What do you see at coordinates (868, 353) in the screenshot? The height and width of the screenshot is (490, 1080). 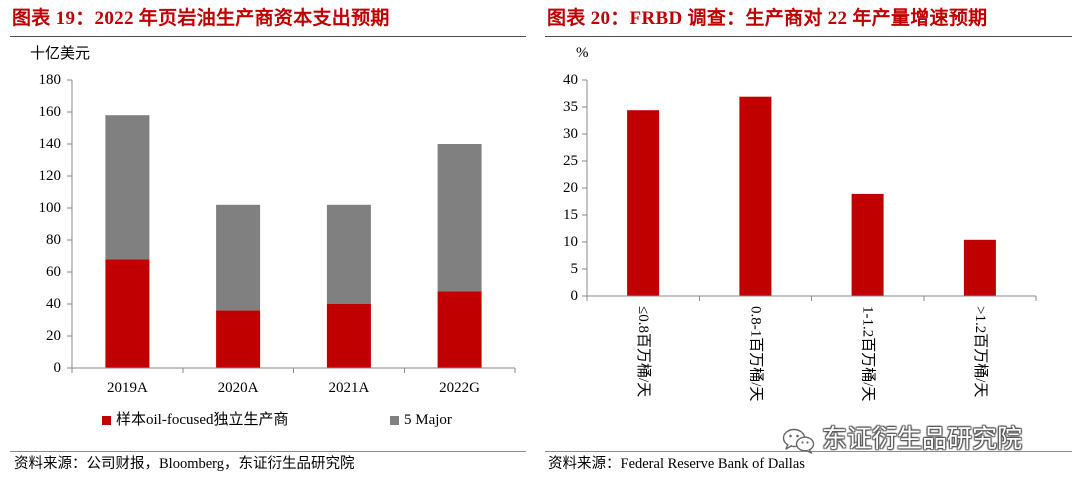 I see `x-tick-label: 1-1.2百万桶/天` at bounding box center [868, 353].